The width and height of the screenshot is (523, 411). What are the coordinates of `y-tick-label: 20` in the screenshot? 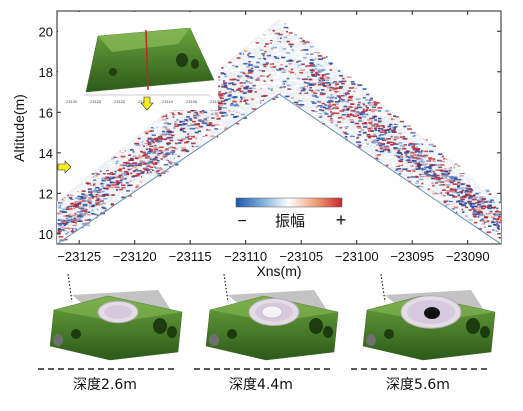 It's located at (46, 31).